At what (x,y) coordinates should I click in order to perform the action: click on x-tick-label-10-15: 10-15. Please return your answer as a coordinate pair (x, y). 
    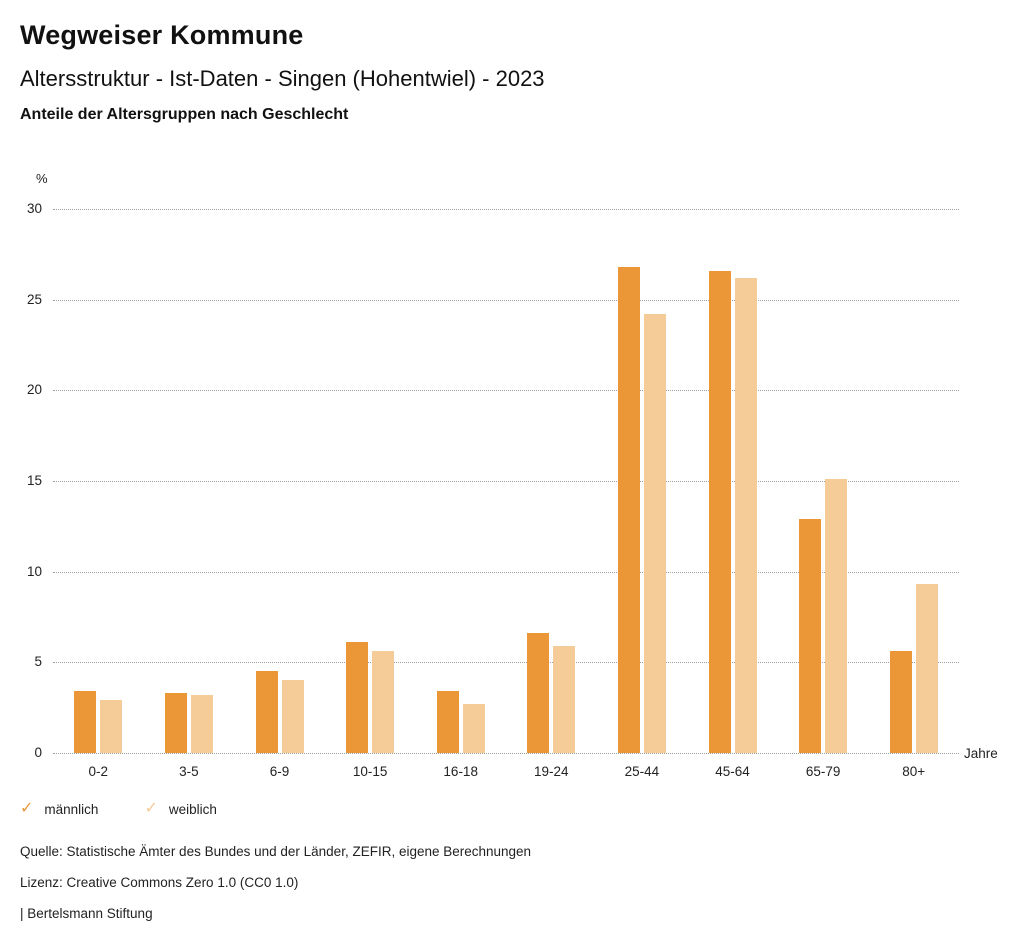
    Looking at the image, I should click on (370, 771).